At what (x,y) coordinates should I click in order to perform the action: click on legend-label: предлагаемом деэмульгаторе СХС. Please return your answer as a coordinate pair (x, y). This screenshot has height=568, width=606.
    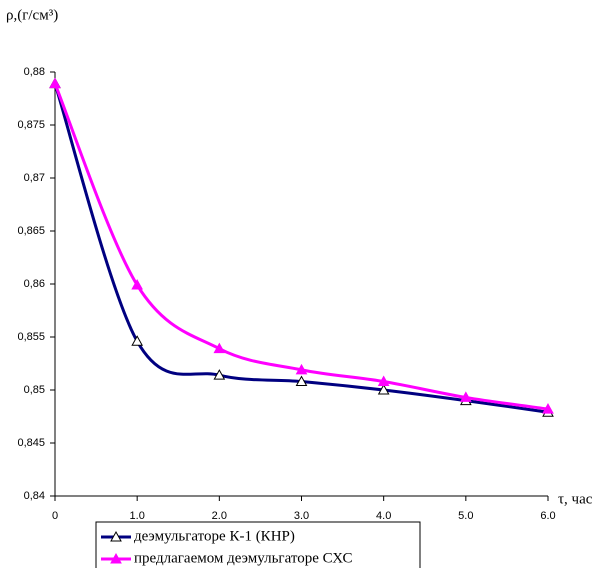
    Looking at the image, I should click on (243, 558).